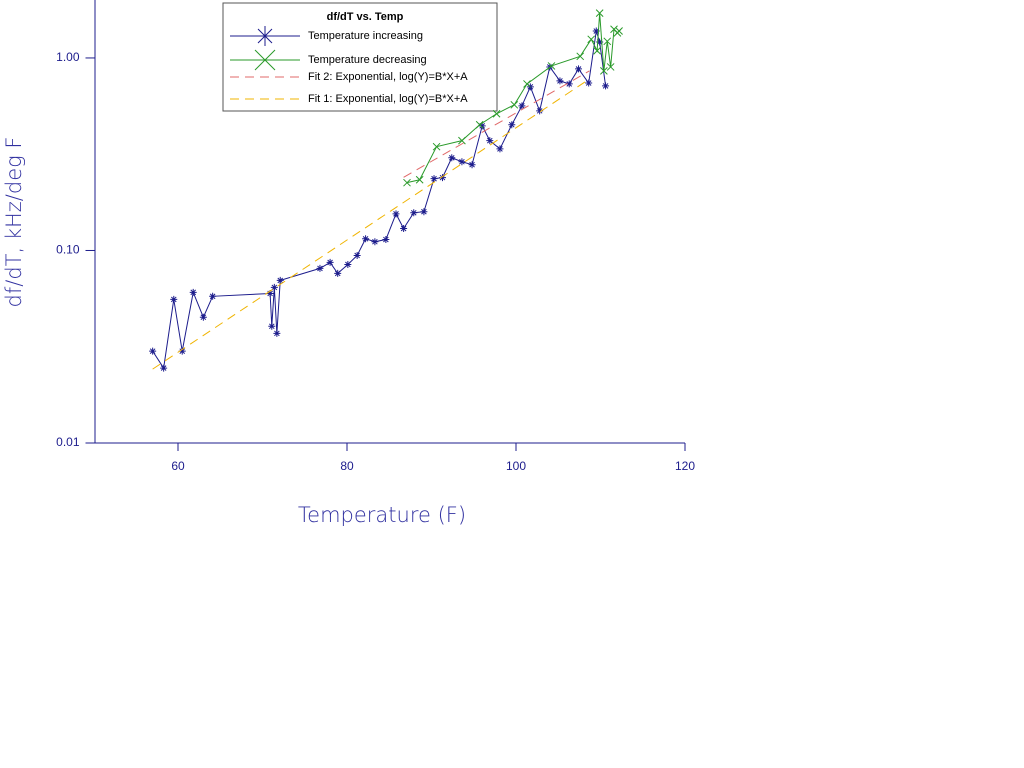 The height and width of the screenshot is (768, 1024). I want to click on y-tick-label: 0.01, so click(68, 442).